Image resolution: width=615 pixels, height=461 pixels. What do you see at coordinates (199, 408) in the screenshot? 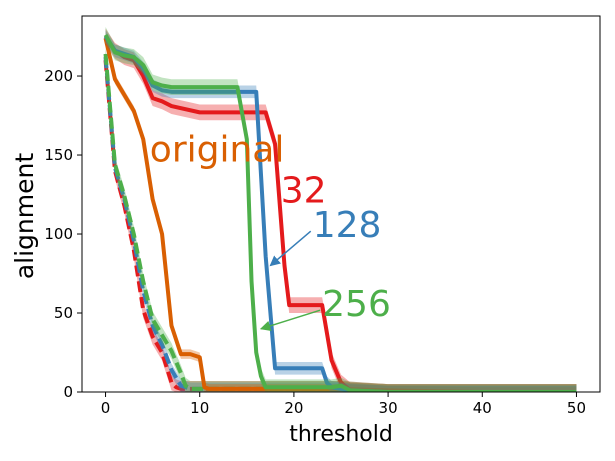
I see `x-tick-label: 10` at bounding box center [199, 408].